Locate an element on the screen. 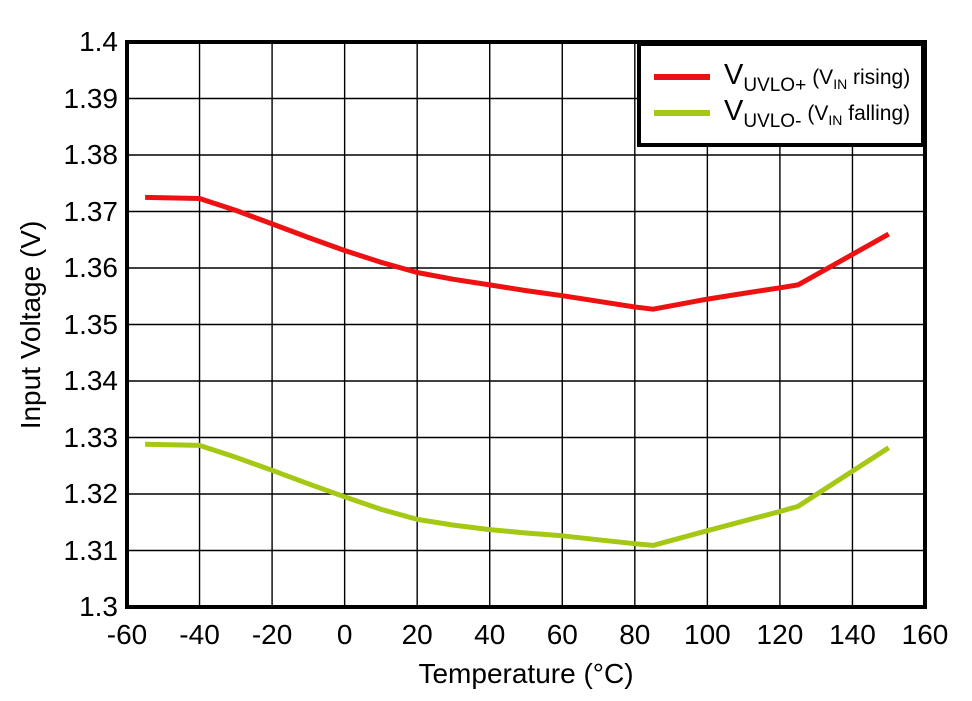 The height and width of the screenshot is (701, 972). x-axis-title: Temperature (°C) is located at coordinates (526, 673).